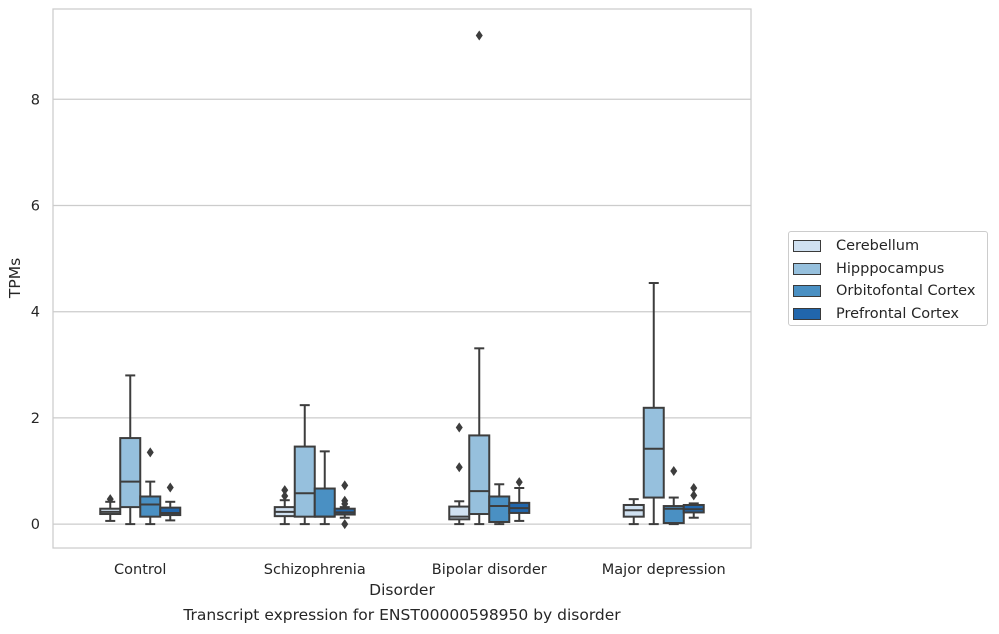 The width and height of the screenshot is (999, 634). Describe the element at coordinates (35, 419) in the screenshot. I see `y-tick-label: 2` at that location.